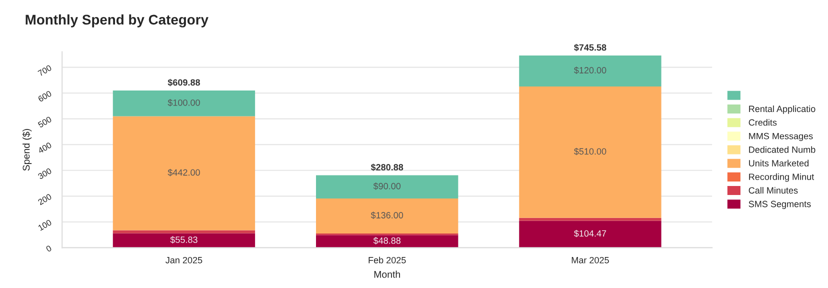 The height and width of the screenshot is (288, 828). What do you see at coordinates (781, 177) in the screenshot?
I see `legend-label: Recording Minut` at bounding box center [781, 177].